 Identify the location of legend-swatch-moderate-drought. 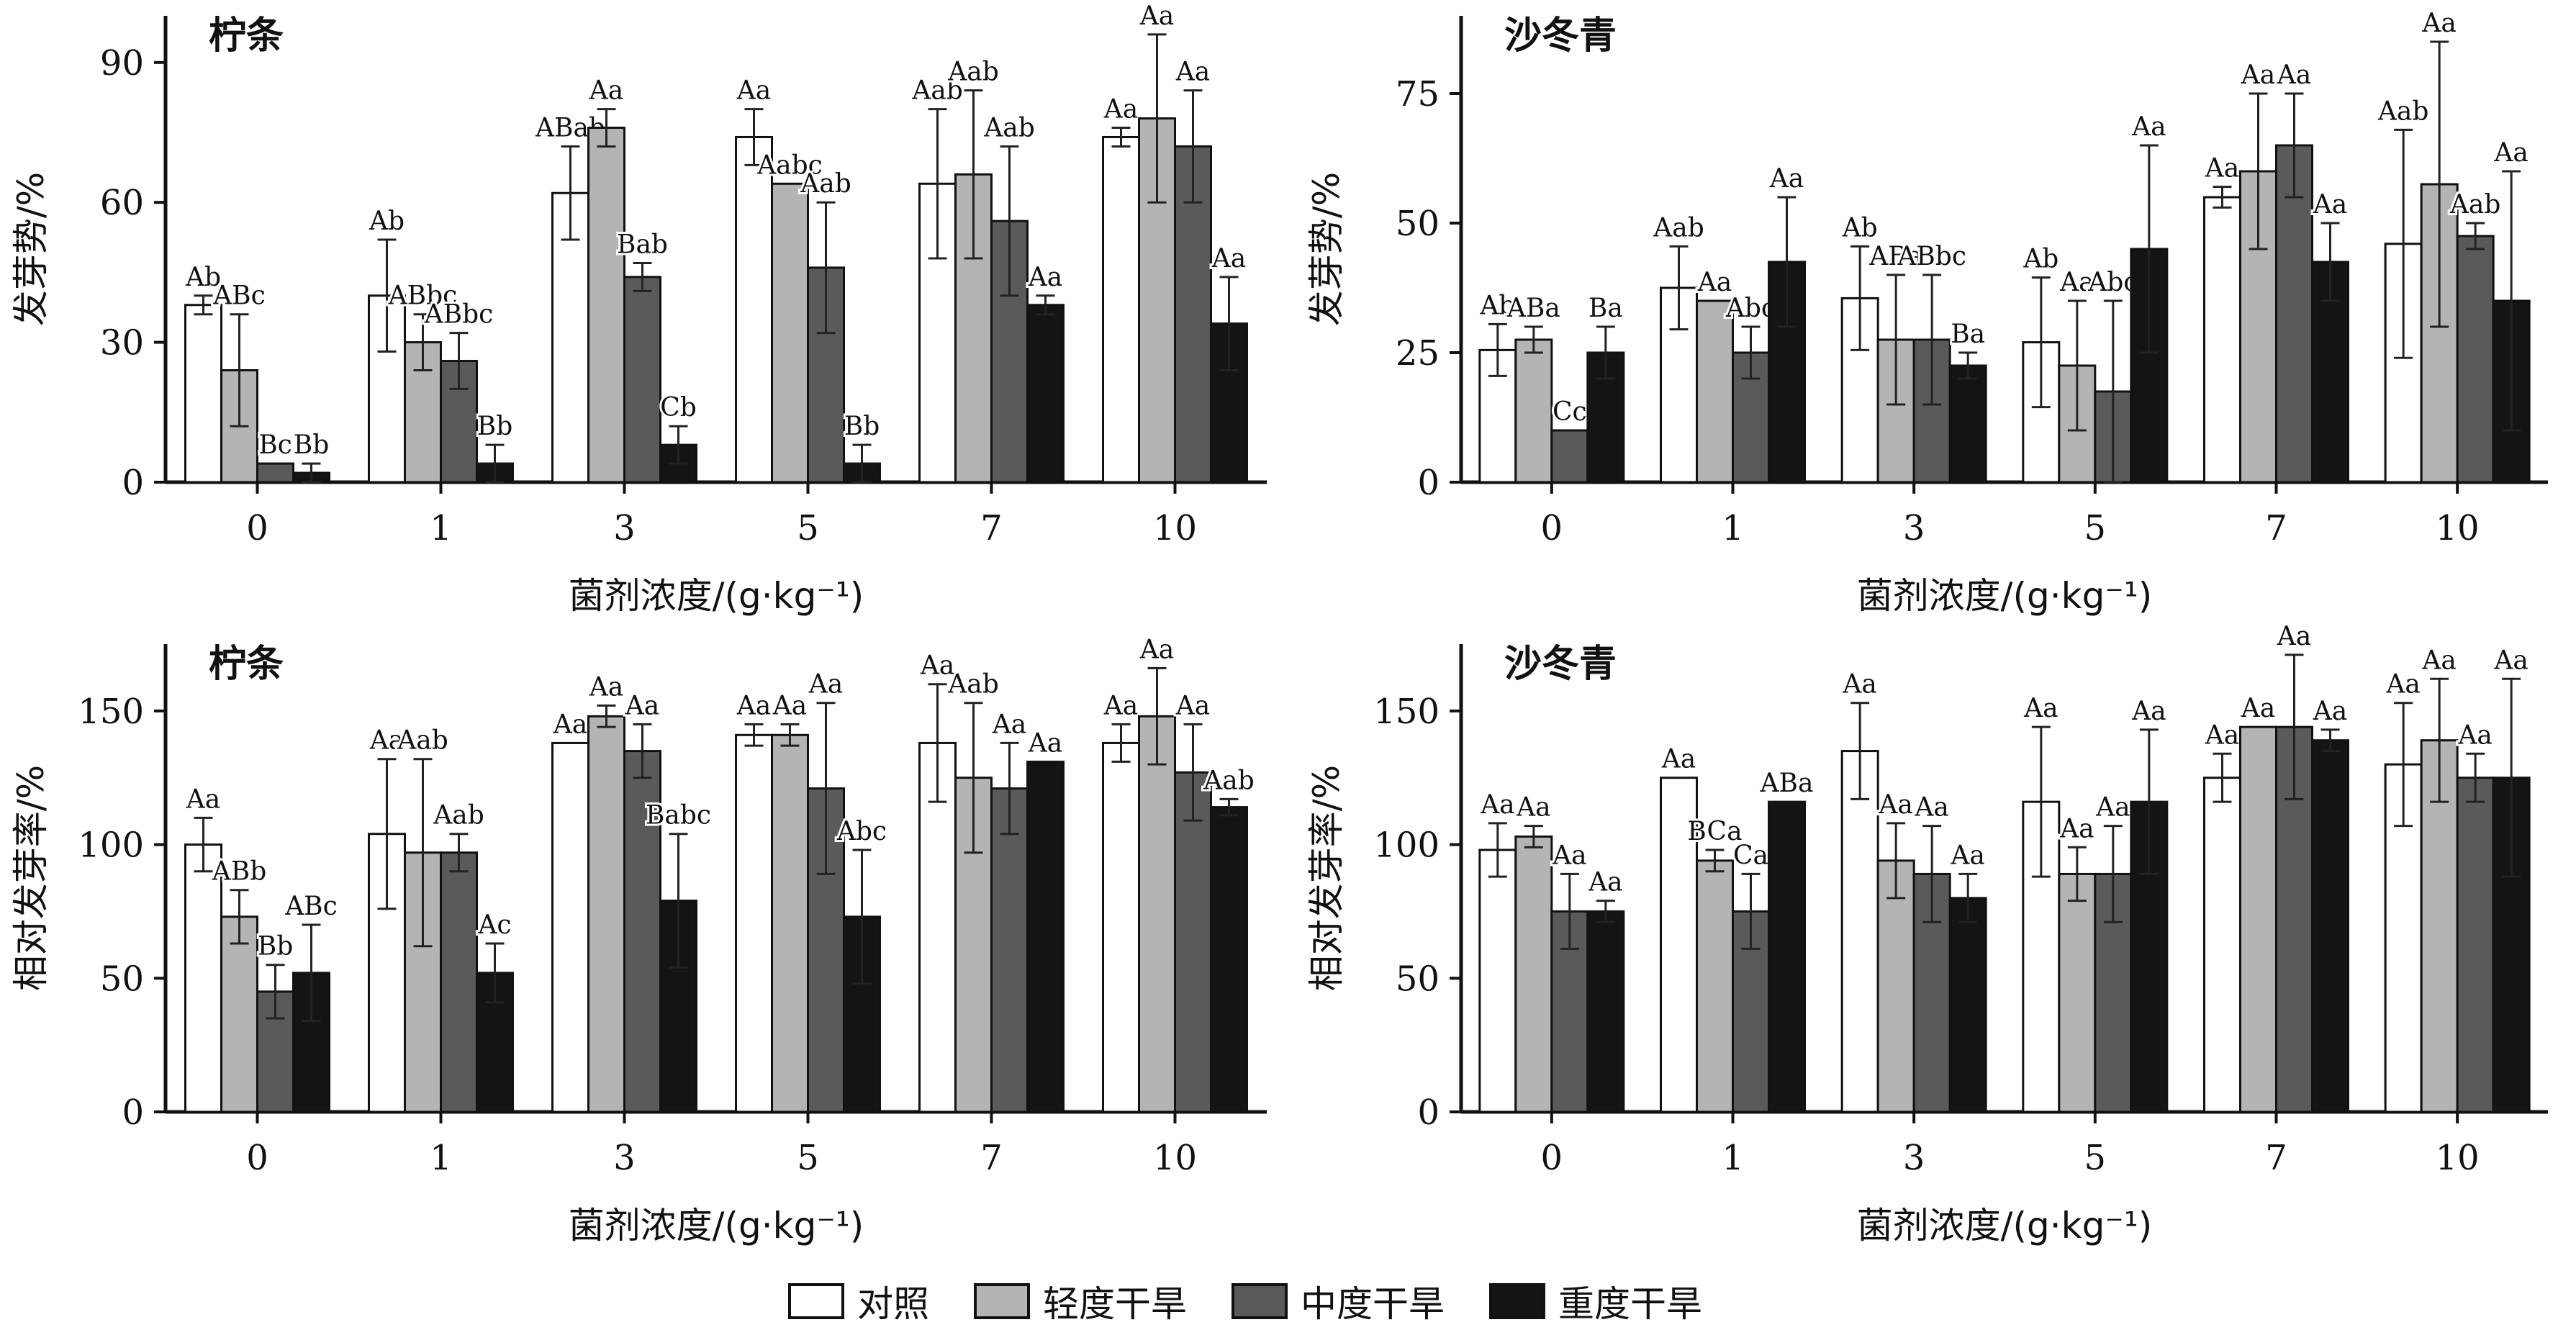
(1259, 1301).